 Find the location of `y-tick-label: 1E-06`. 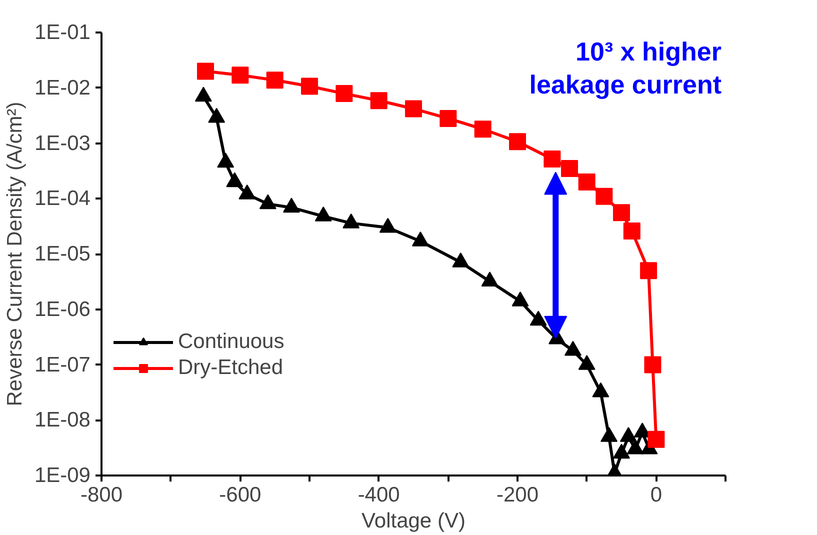

y-tick-label: 1E-06 is located at coordinates (62, 309).